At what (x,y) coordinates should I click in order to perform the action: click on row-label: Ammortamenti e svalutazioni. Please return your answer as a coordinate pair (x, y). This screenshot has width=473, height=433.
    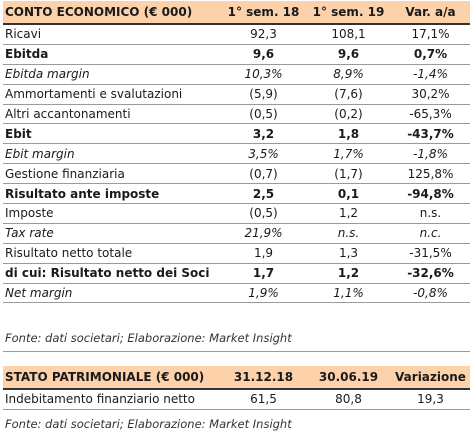
    Looking at the image, I should click on (94, 94).